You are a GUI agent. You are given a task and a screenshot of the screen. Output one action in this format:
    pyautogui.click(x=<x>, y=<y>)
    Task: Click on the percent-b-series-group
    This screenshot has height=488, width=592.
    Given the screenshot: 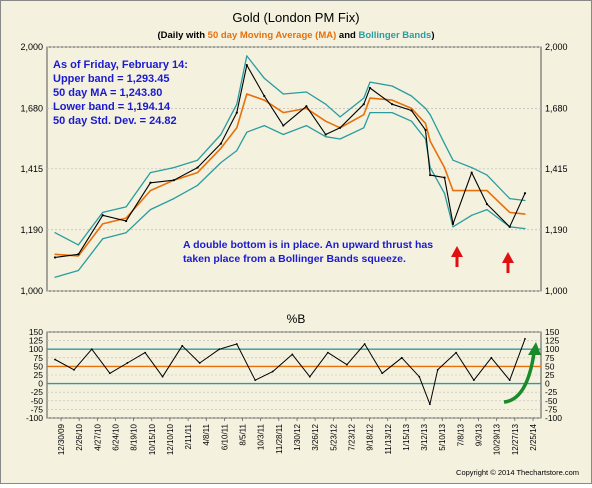 What is the action you would take?
    pyautogui.click(x=290, y=371)
    